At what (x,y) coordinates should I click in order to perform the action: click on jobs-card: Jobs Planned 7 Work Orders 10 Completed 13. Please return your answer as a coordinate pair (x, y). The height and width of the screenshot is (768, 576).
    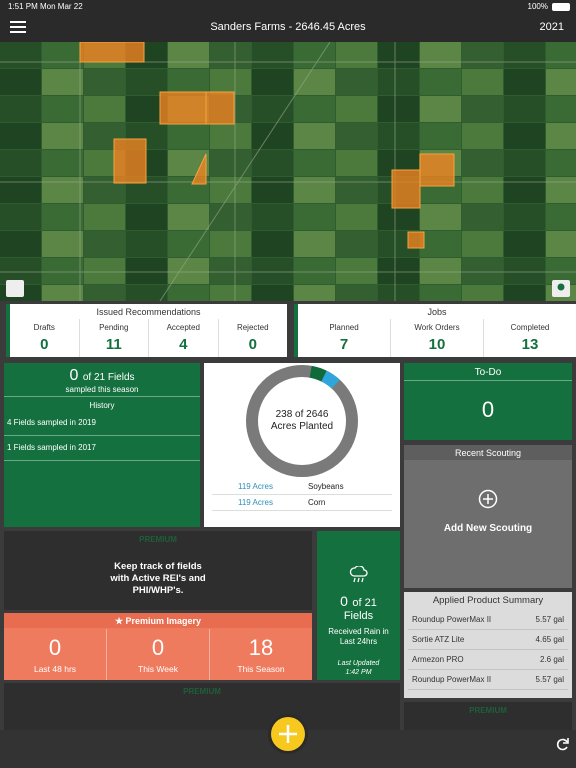
    Looking at the image, I should click on (435, 330).